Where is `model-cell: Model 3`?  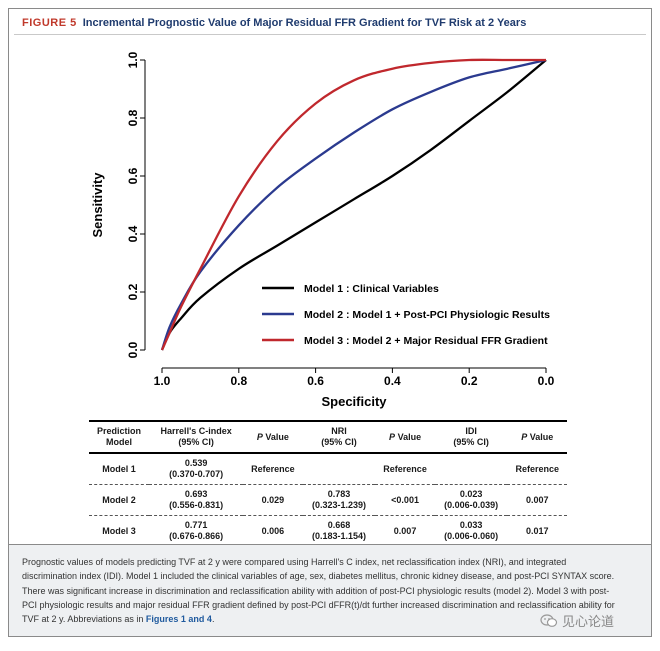 model-cell: Model 3 is located at coordinates (119, 531).